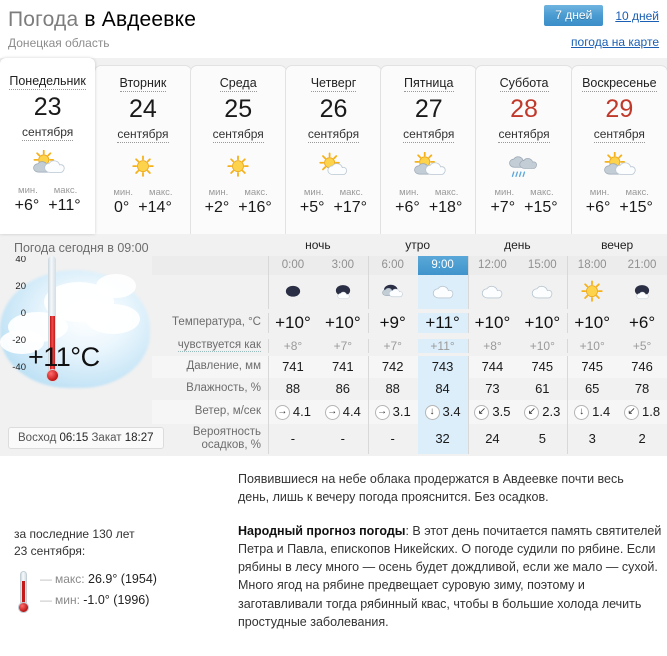  What do you see at coordinates (542, 412) in the screenshot?
I see `wind-value: ↙ 2.3` at bounding box center [542, 412].